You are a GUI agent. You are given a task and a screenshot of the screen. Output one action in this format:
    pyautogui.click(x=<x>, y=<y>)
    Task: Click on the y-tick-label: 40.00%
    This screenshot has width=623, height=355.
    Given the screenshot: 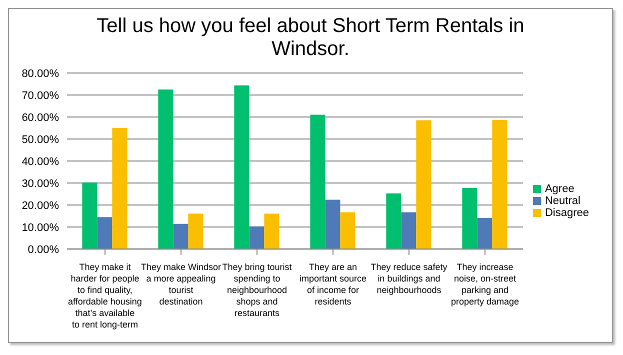 What is the action you would take?
    pyautogui.click(x=41, y=162)
    